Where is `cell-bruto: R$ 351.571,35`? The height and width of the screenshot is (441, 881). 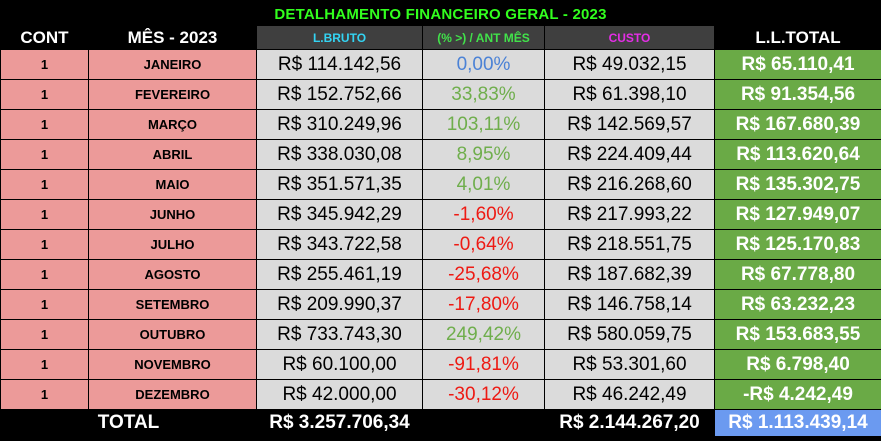 cell-bruto: R$ 351.571,35 is located at coordinates (339, 184).